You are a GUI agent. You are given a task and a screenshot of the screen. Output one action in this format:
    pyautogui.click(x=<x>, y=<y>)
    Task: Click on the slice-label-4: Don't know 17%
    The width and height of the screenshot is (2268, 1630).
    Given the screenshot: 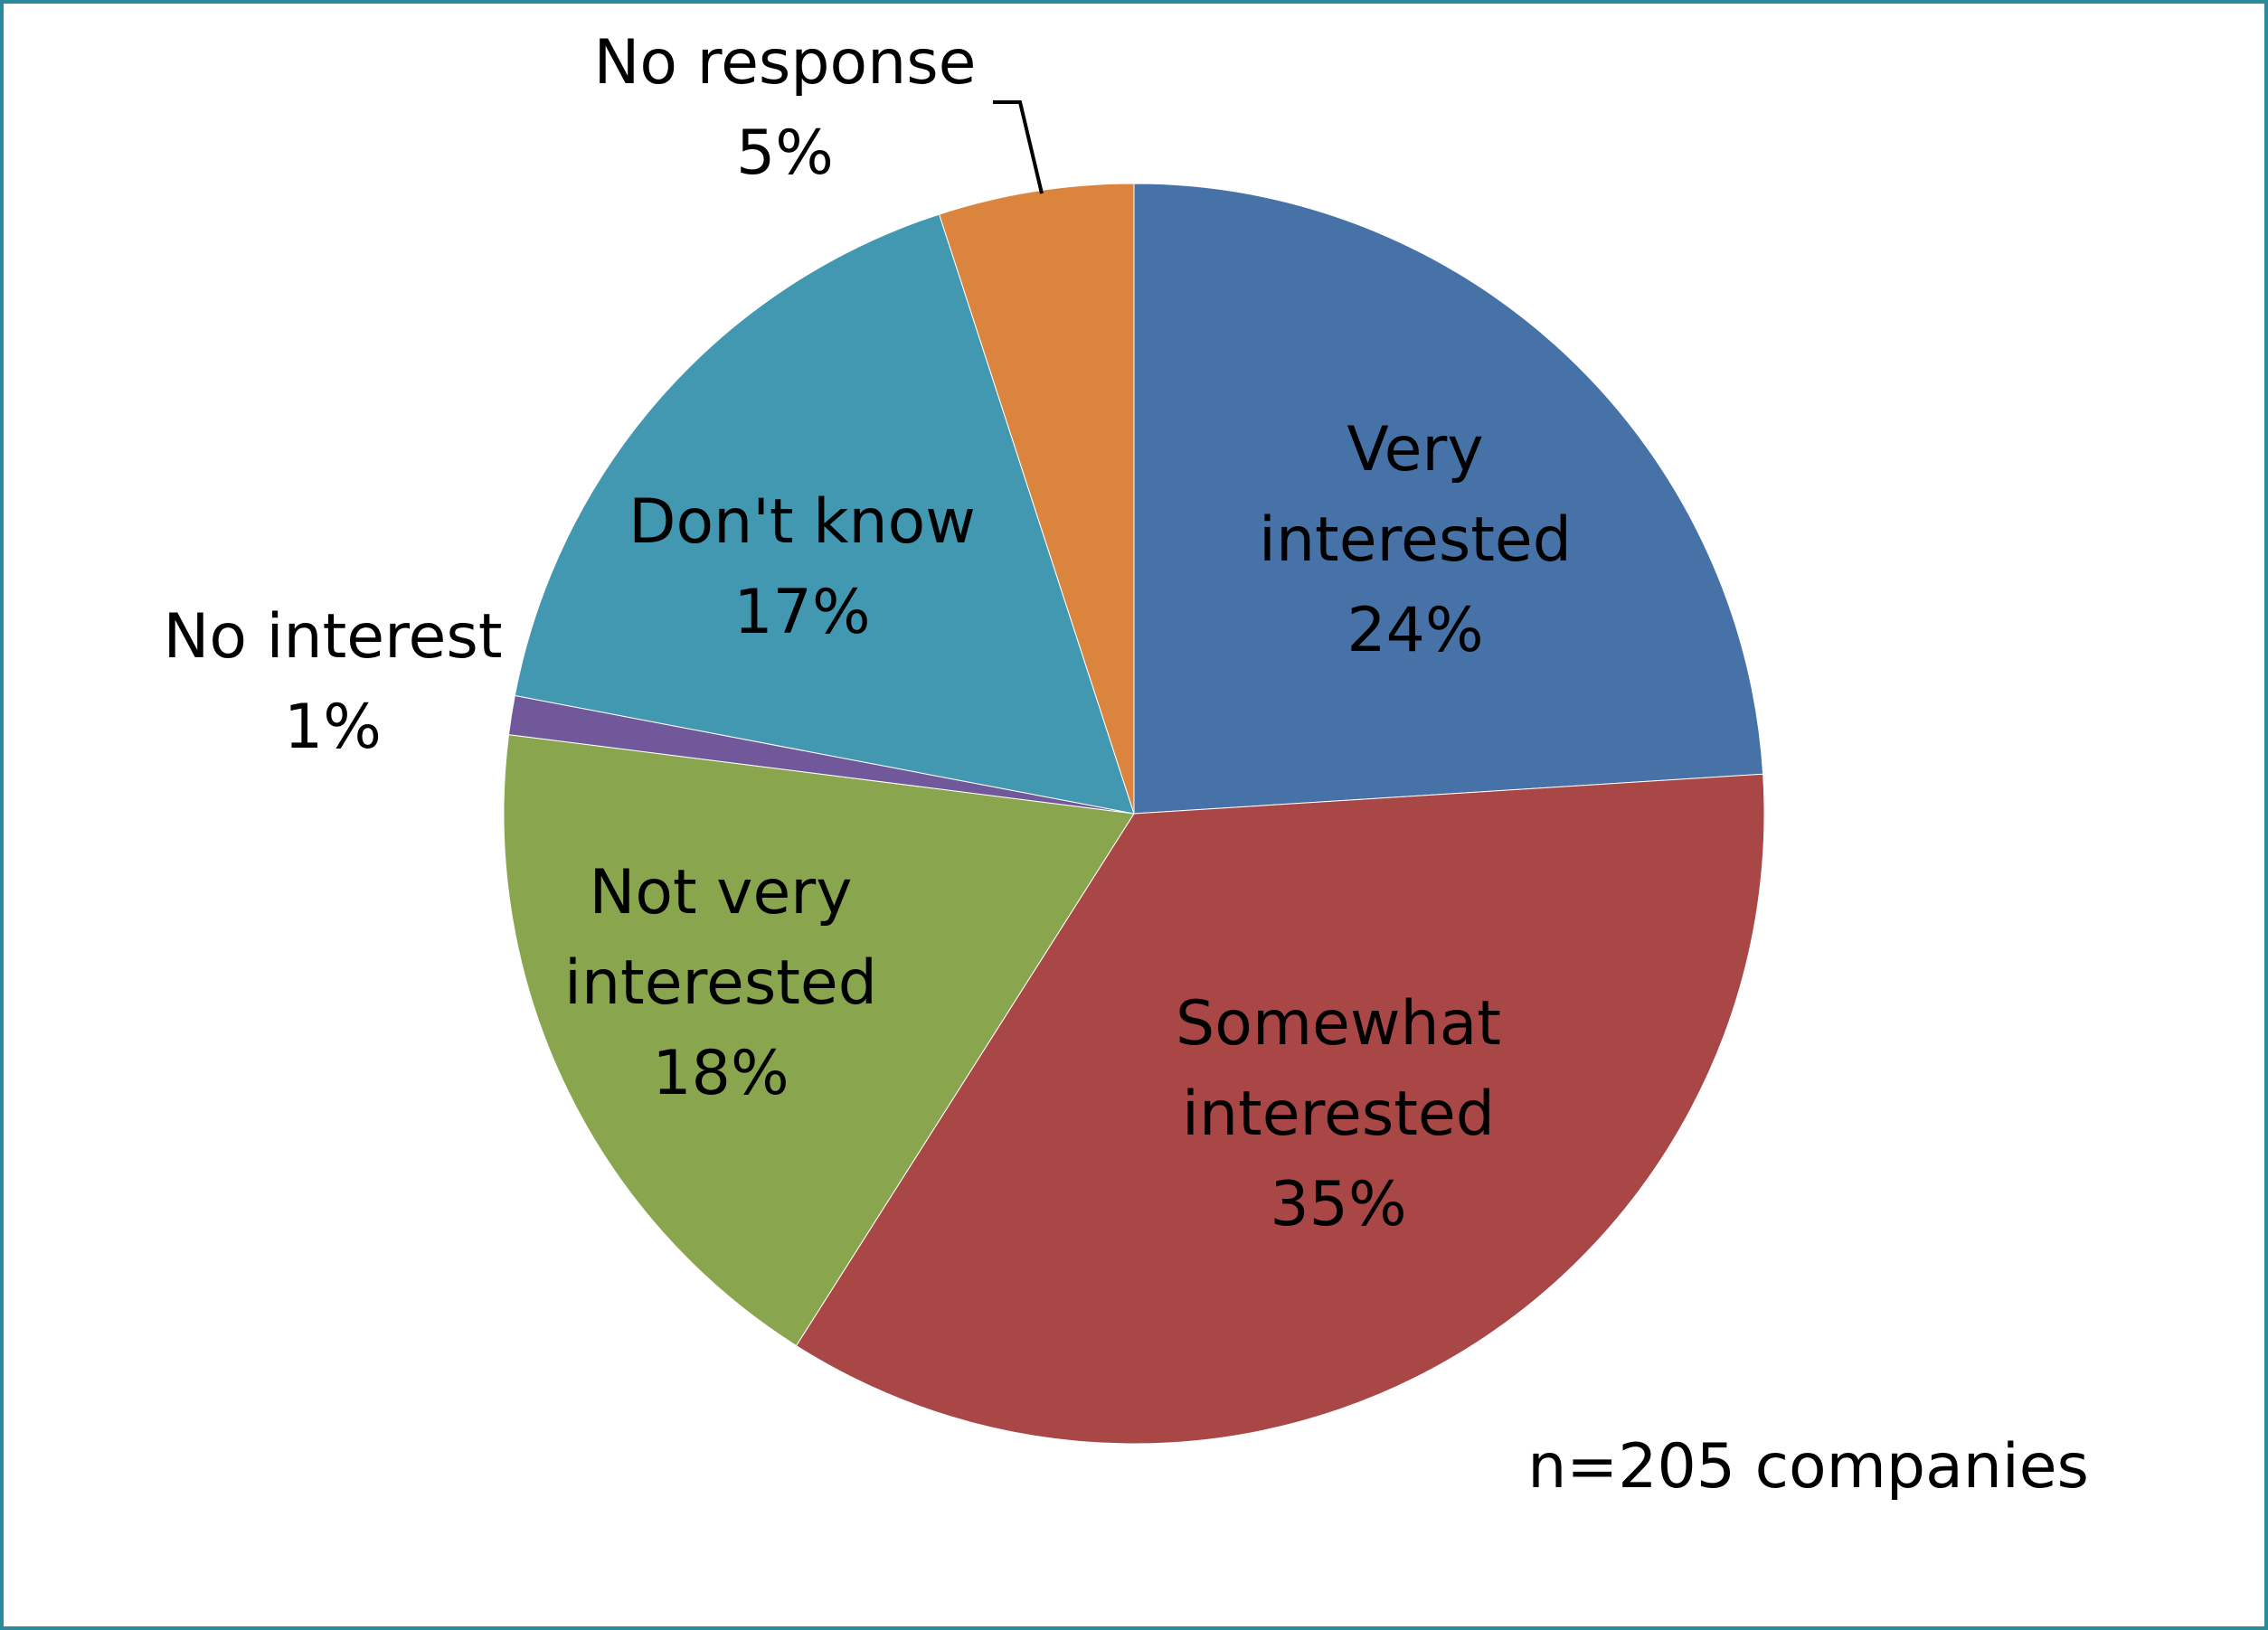 What is the action you would take?
    pyautogui.click(x=802, y=567)
    